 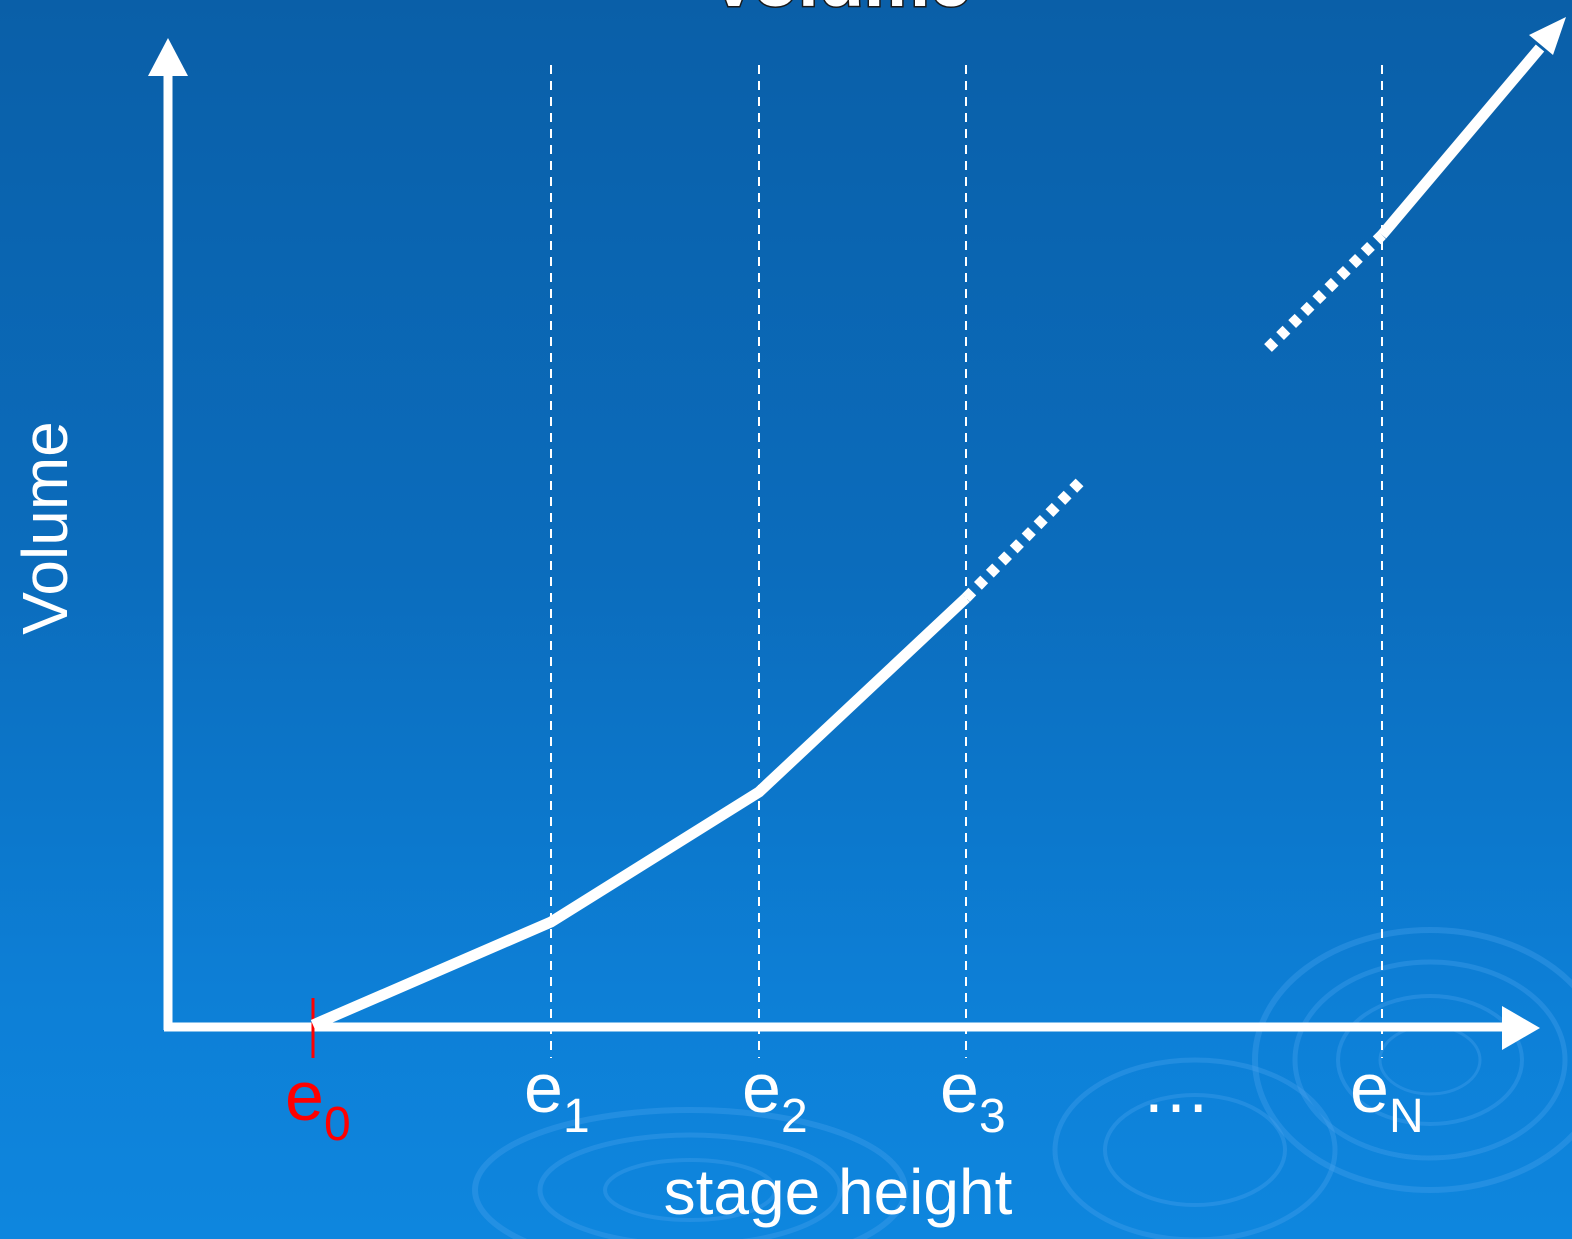 What do you see at coordinates (1521, 1028) in the screenshot?
I see `x-axis-arrowhead` at bounding box center [1521, 1028].